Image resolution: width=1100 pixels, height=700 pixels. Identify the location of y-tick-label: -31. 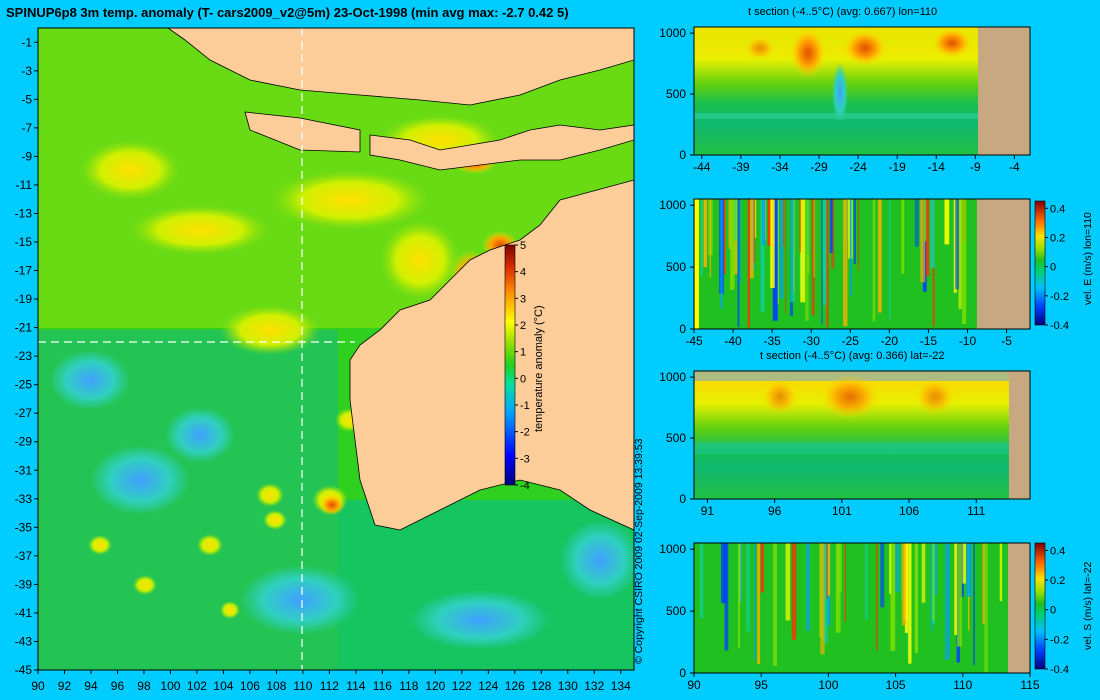
(24, 470).